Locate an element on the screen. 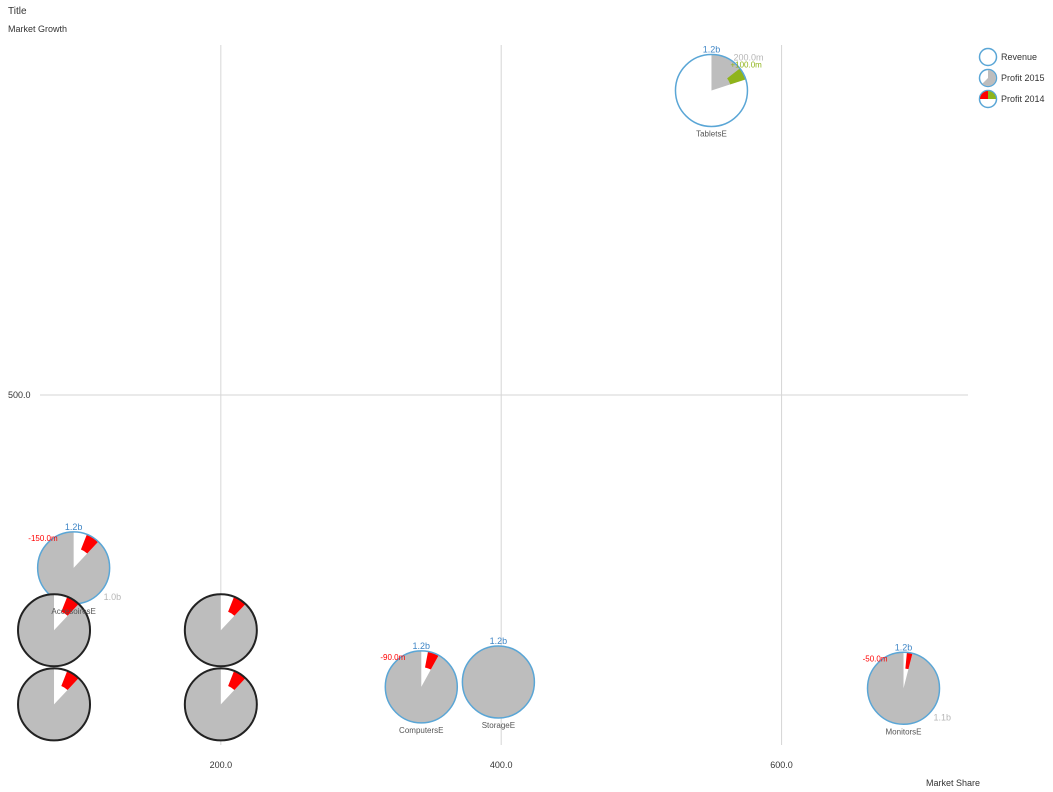 The image size is (1053, 792). legend-item-profit-2015: Profit 2015 is located at coordinates (1011, 77).